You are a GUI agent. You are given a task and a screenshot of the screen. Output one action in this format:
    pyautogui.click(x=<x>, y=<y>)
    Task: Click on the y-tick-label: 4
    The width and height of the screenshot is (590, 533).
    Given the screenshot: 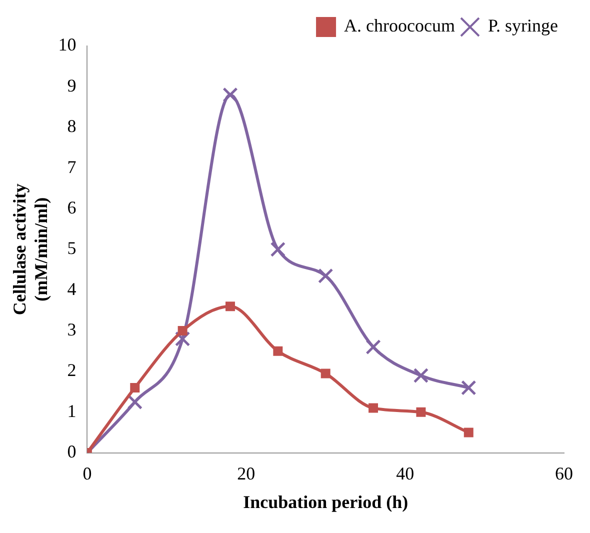 What is the action you would take?
    pyautogui.click(x=71, y=288)
    